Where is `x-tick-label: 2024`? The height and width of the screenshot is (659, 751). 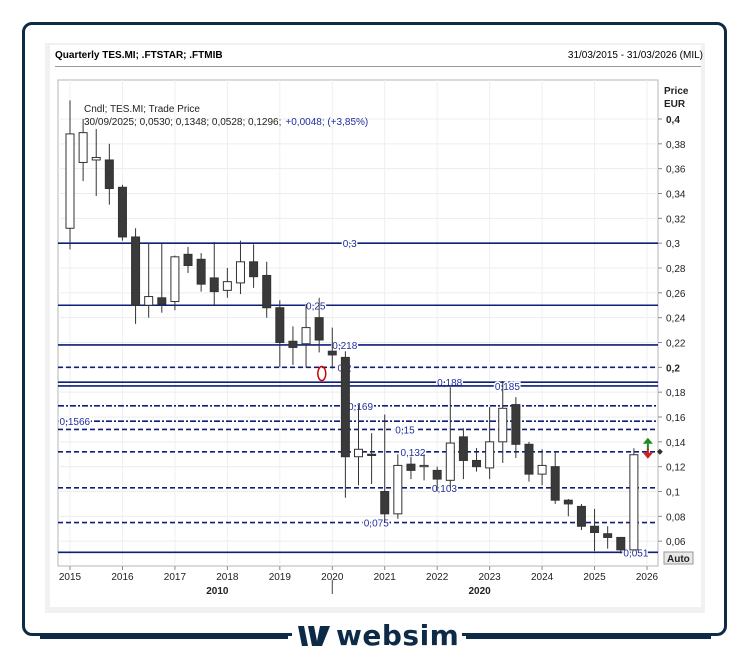
x-tick-label: 2024 is located at coordinates (542, 577).